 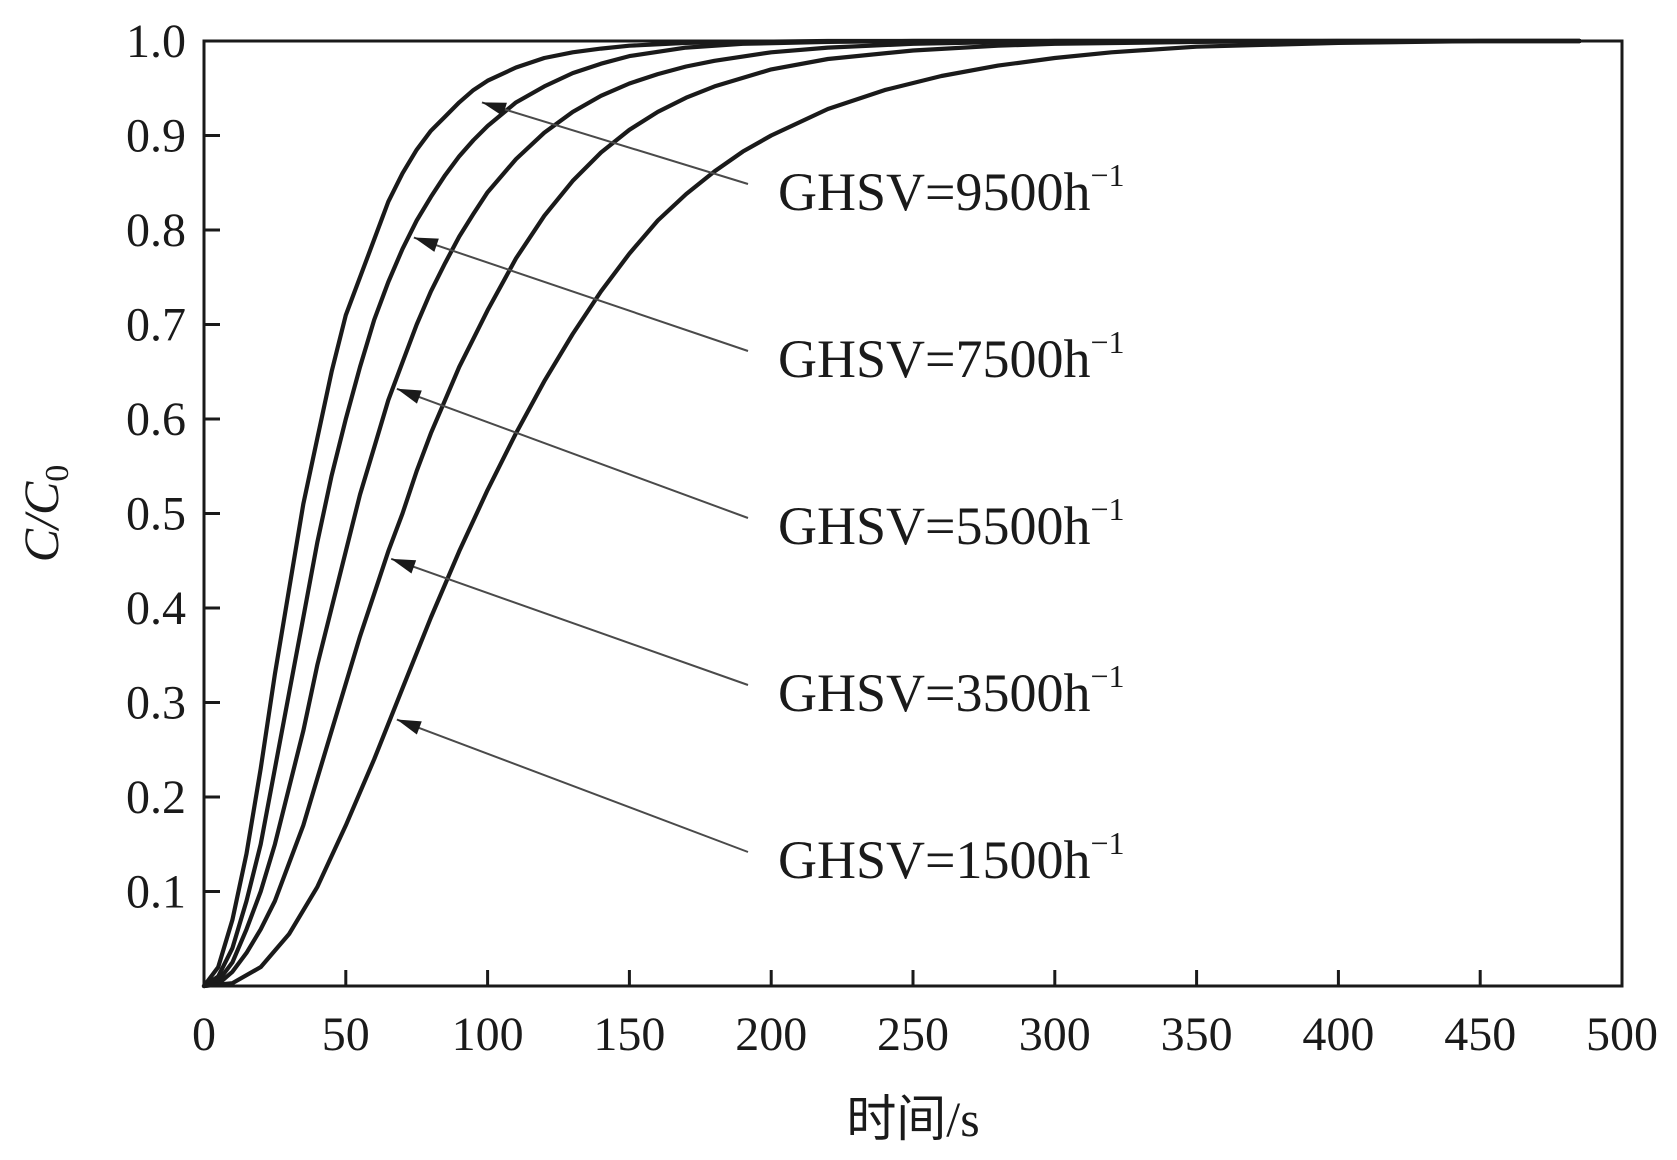 What do you see at coordinates (951, 356) in the screenshot?
I see `annotation-label: GHSV=7500h−1` at bounding box center [951, 356].